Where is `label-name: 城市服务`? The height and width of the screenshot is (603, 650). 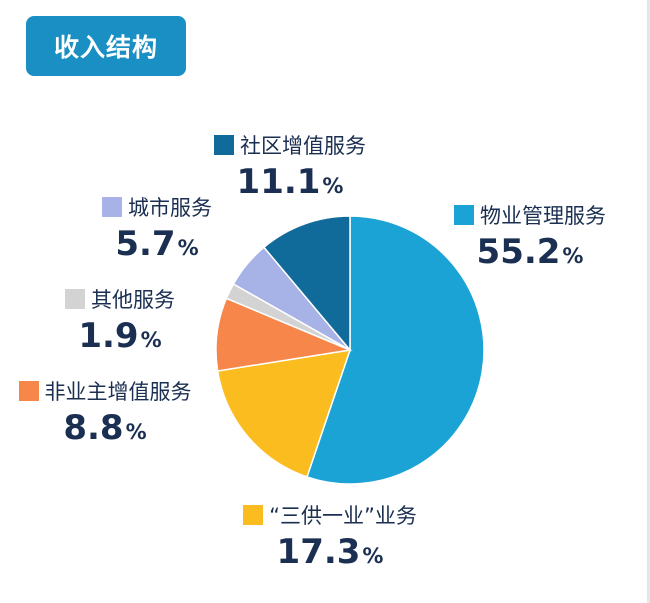
label-name: 城市服务 is located at coordinates (170, 208).